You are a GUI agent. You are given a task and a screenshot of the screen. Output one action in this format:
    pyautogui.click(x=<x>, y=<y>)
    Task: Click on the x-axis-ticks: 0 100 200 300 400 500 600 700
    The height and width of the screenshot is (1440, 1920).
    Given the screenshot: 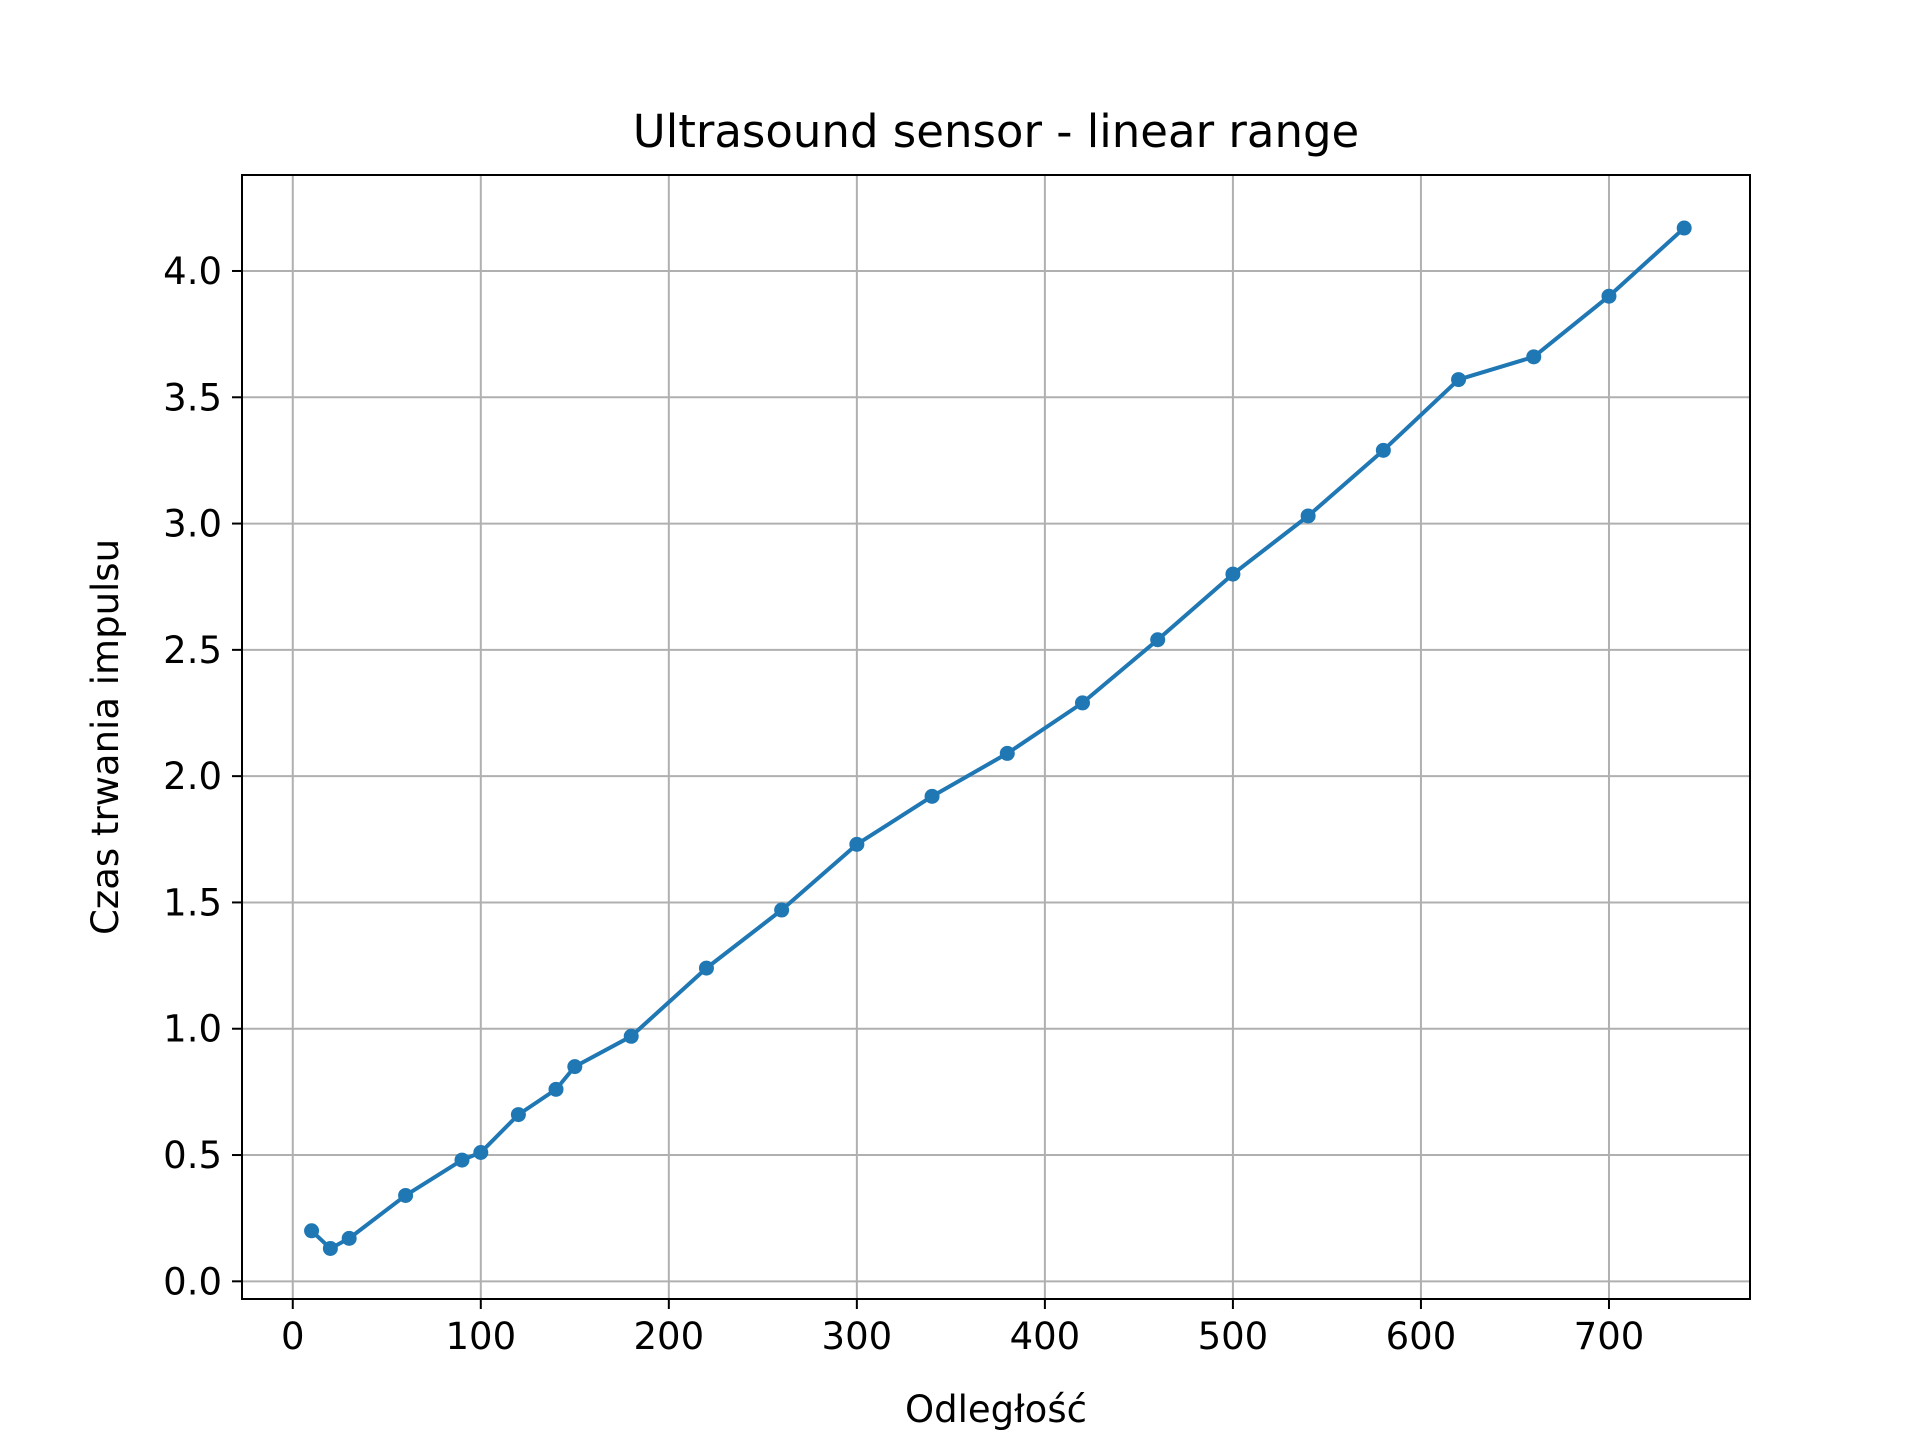 What is the action you would take?
    pyautogui.click(x=962, y=1328)
    